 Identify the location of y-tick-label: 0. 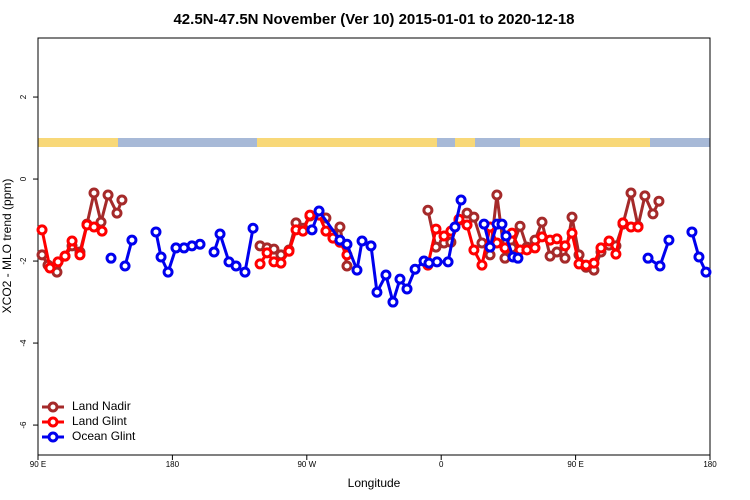
(23, 178).